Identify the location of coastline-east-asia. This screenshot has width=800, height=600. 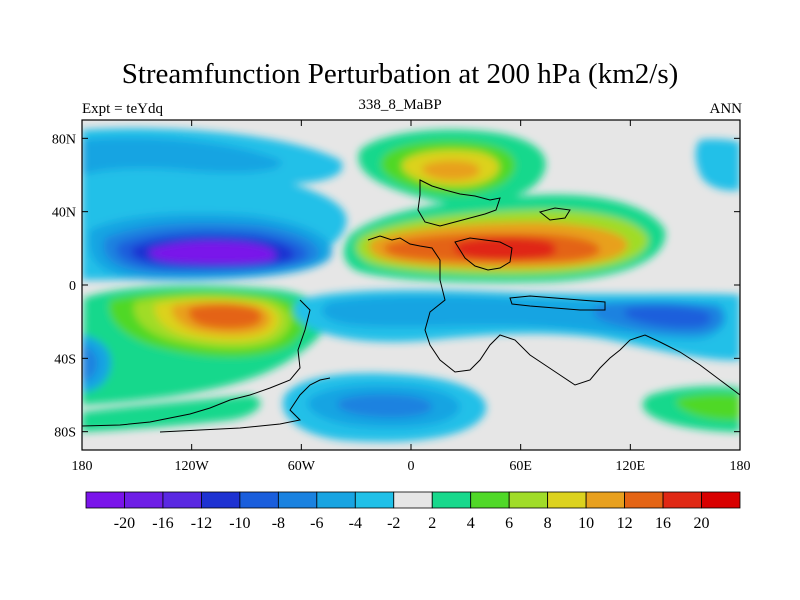
(554, 214).